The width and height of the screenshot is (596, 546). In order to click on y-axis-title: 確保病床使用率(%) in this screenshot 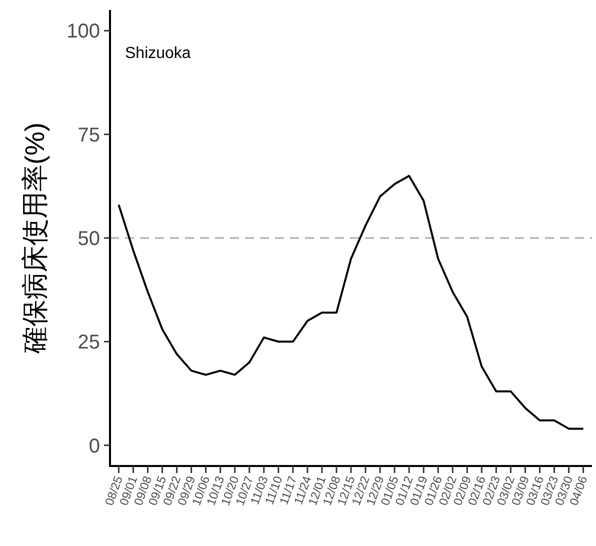, I will do `click(35, 238)`.